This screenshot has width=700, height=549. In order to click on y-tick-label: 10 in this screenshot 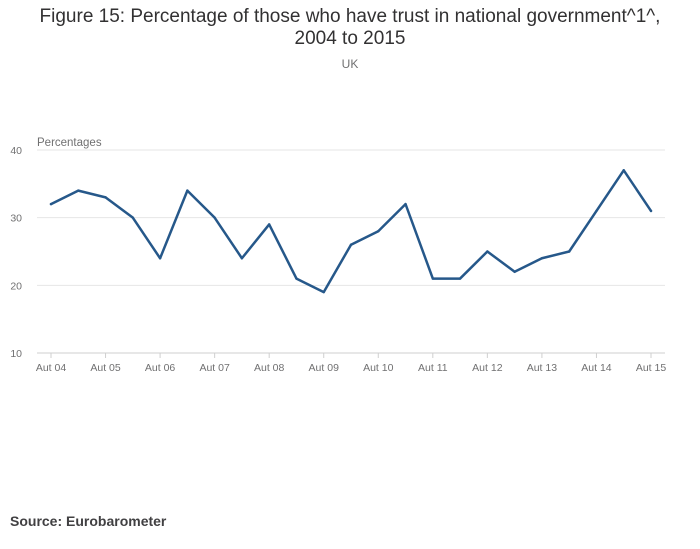, I will do `click(16, 354)`.